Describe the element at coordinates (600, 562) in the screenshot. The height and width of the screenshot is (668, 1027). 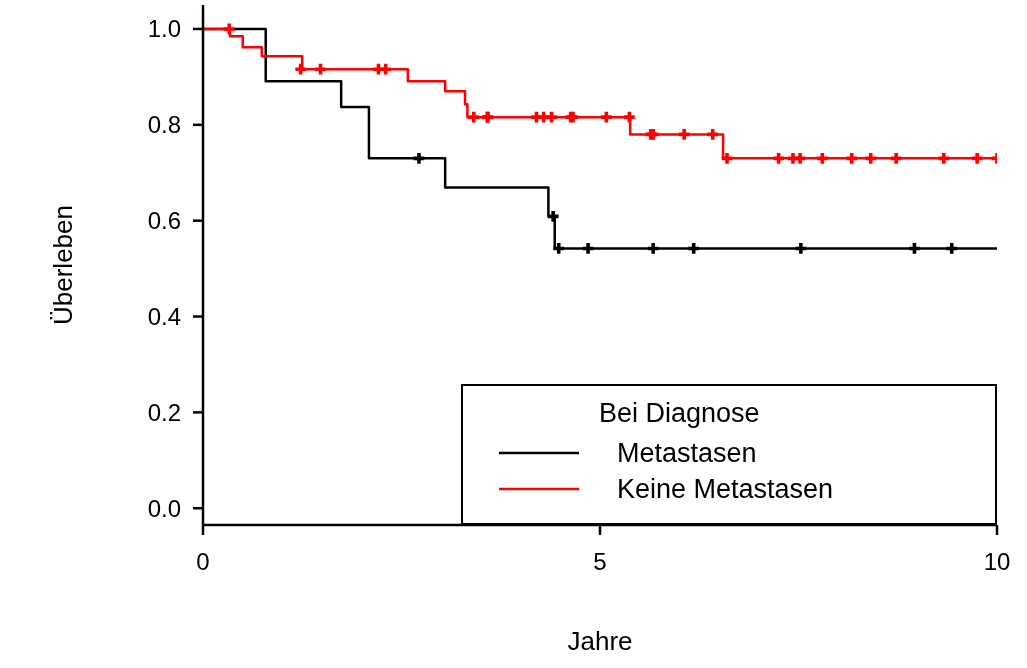
I see `x-tick-label: 5` at that location.